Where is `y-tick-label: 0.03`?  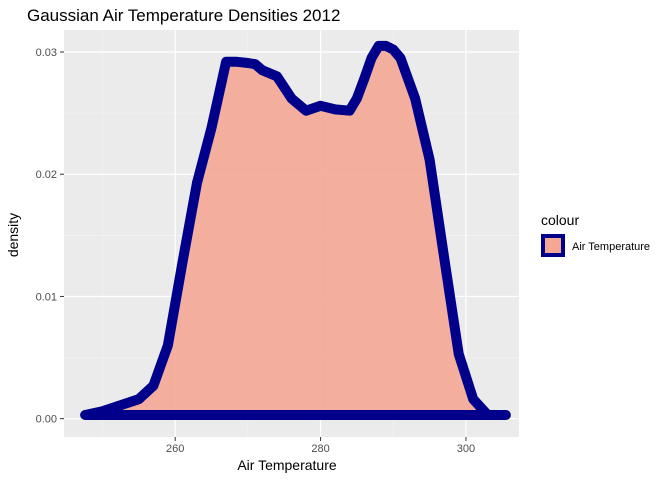 y-tick-label: 0.03 is located at coordinates (46, 53).